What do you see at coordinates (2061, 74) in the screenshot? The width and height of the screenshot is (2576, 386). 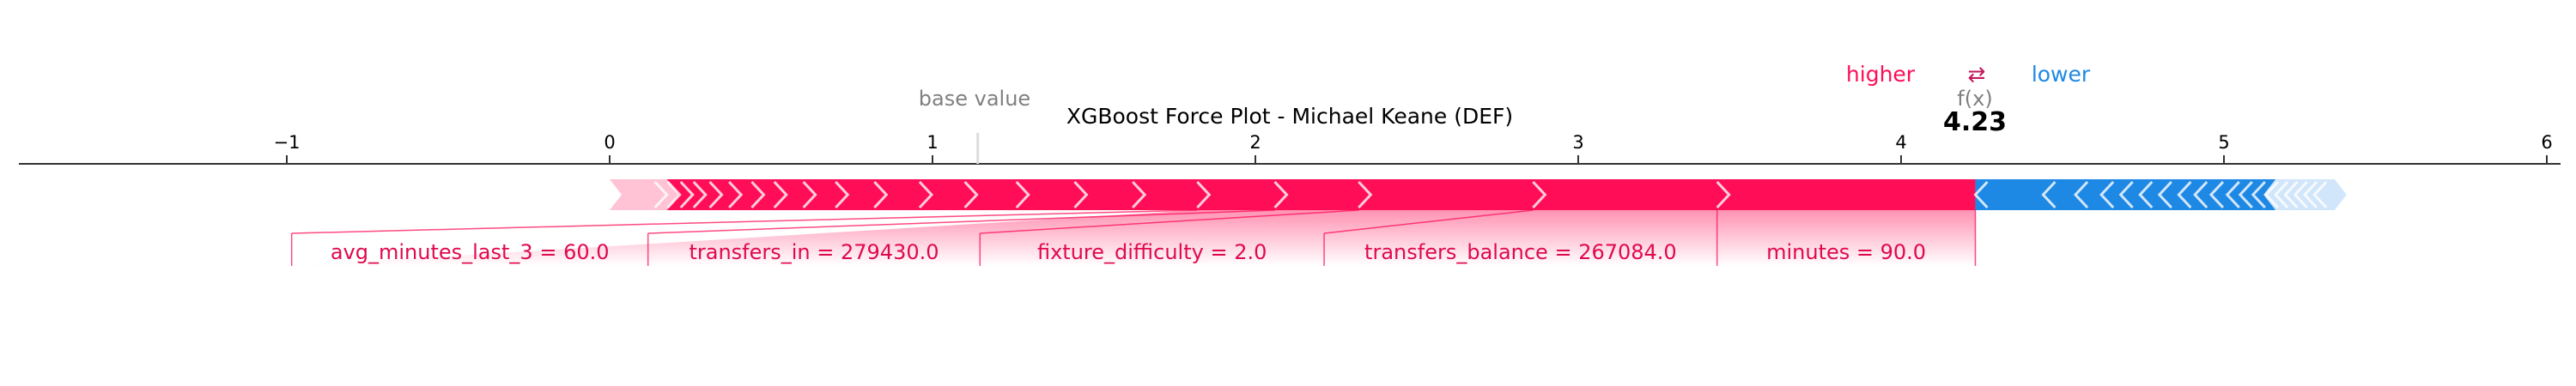 I see `lower-label: lower` at bounding box center [2061, 74].